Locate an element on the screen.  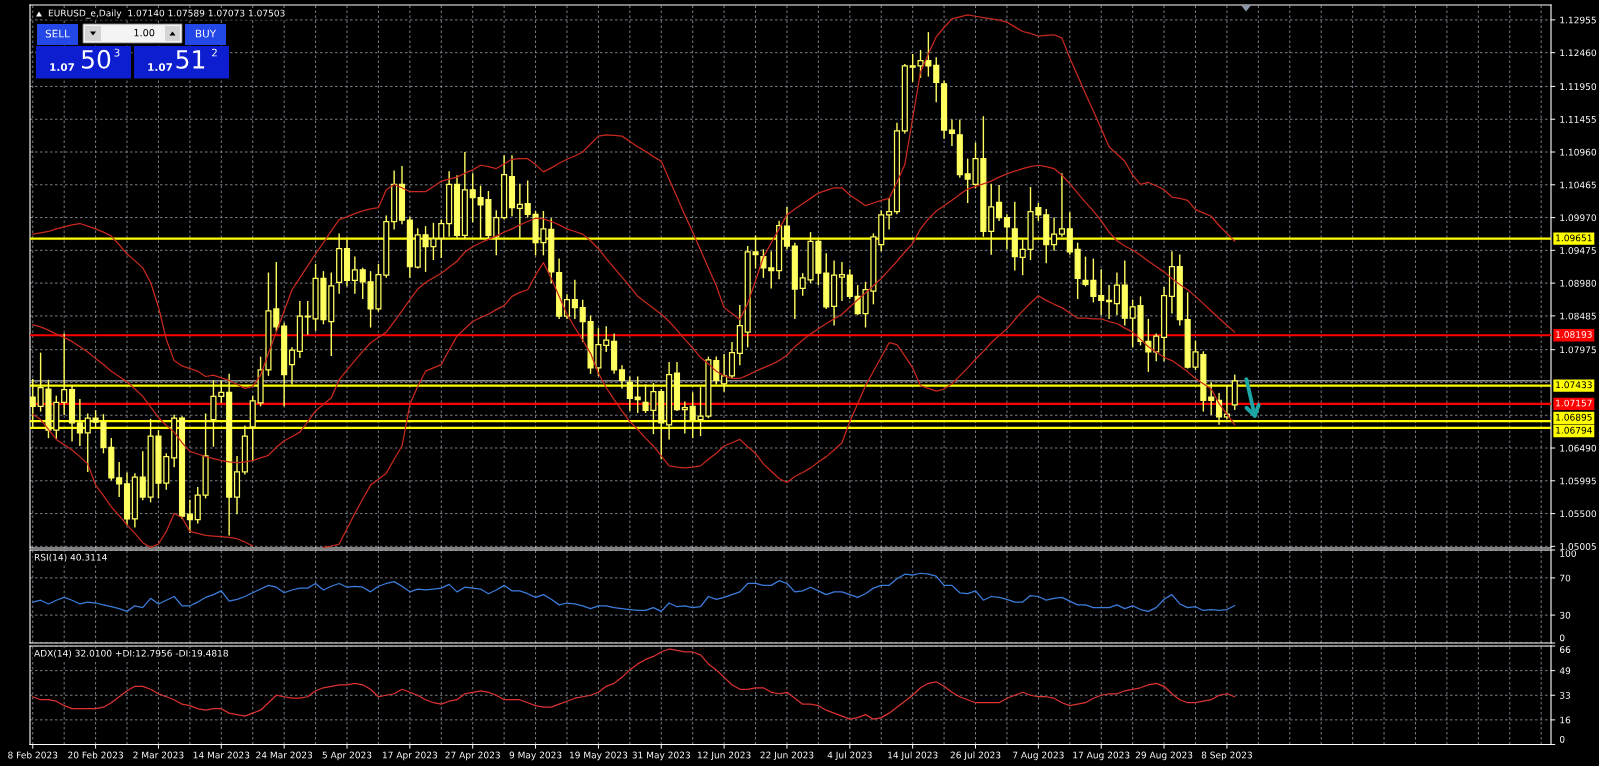
y-tick-label: 1.10465 is located at coordinates (1578, 185).